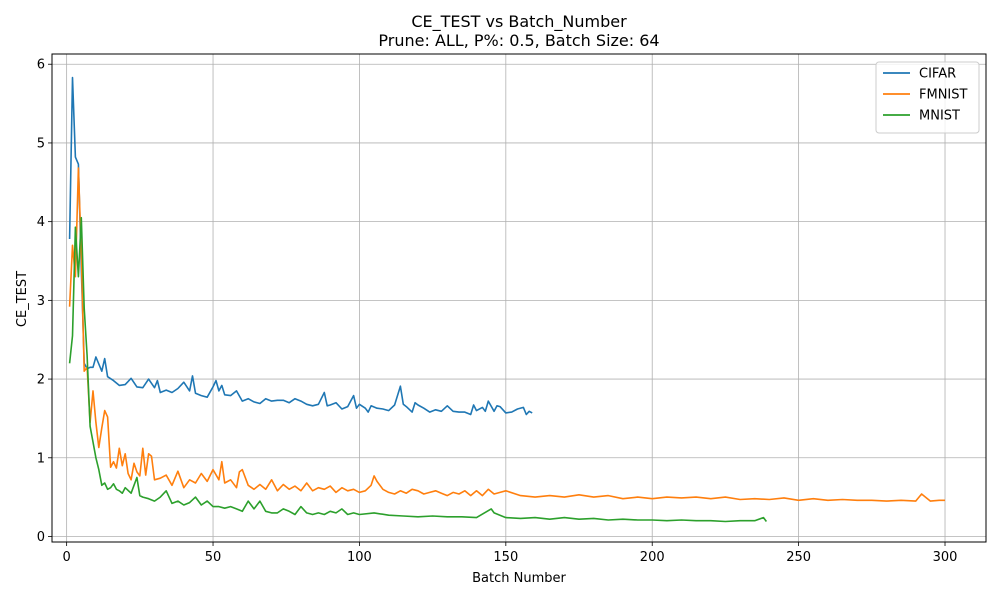 The width and height of the screenshot is (1000, 600). Describe the element at coordinates (41, 301) in the screenshot. I see `y-tick-label: 3` at that location.